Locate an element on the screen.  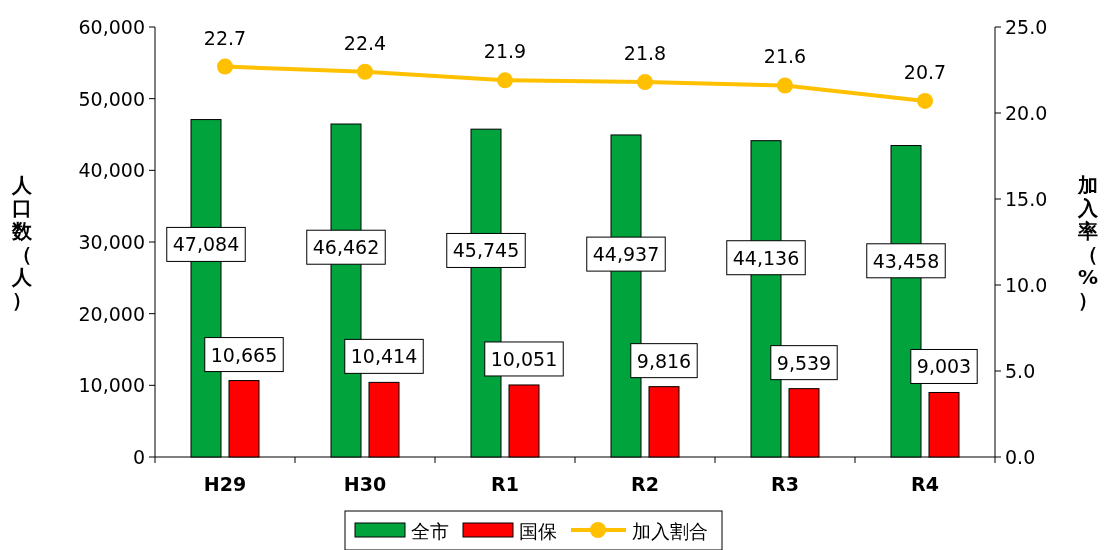
data-label: 21.8 is located at coordinates (645, 53).